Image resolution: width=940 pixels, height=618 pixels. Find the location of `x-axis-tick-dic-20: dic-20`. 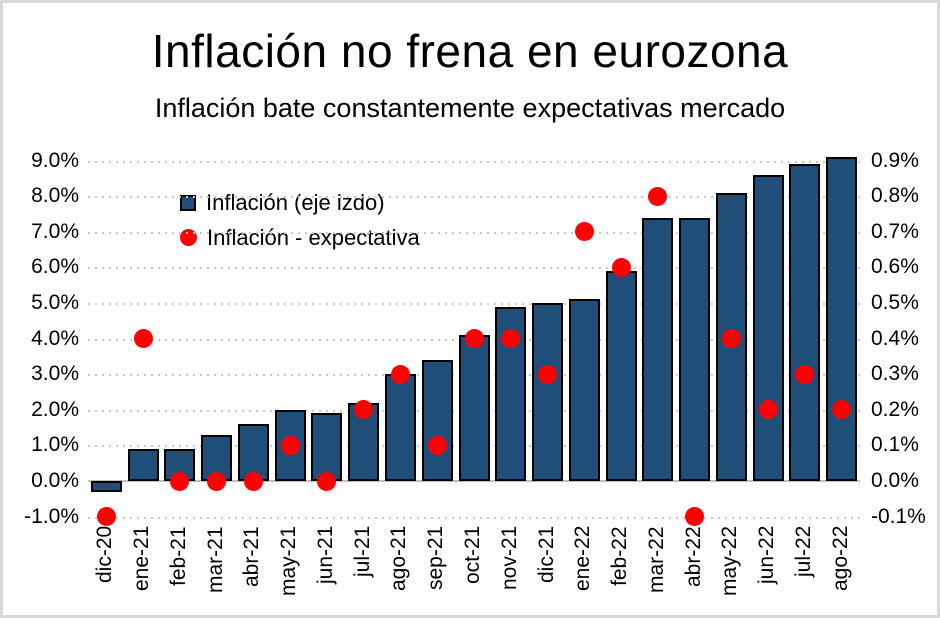

x-axis-tick-dic-20: dic-20 is located at coordinates (105, 555).